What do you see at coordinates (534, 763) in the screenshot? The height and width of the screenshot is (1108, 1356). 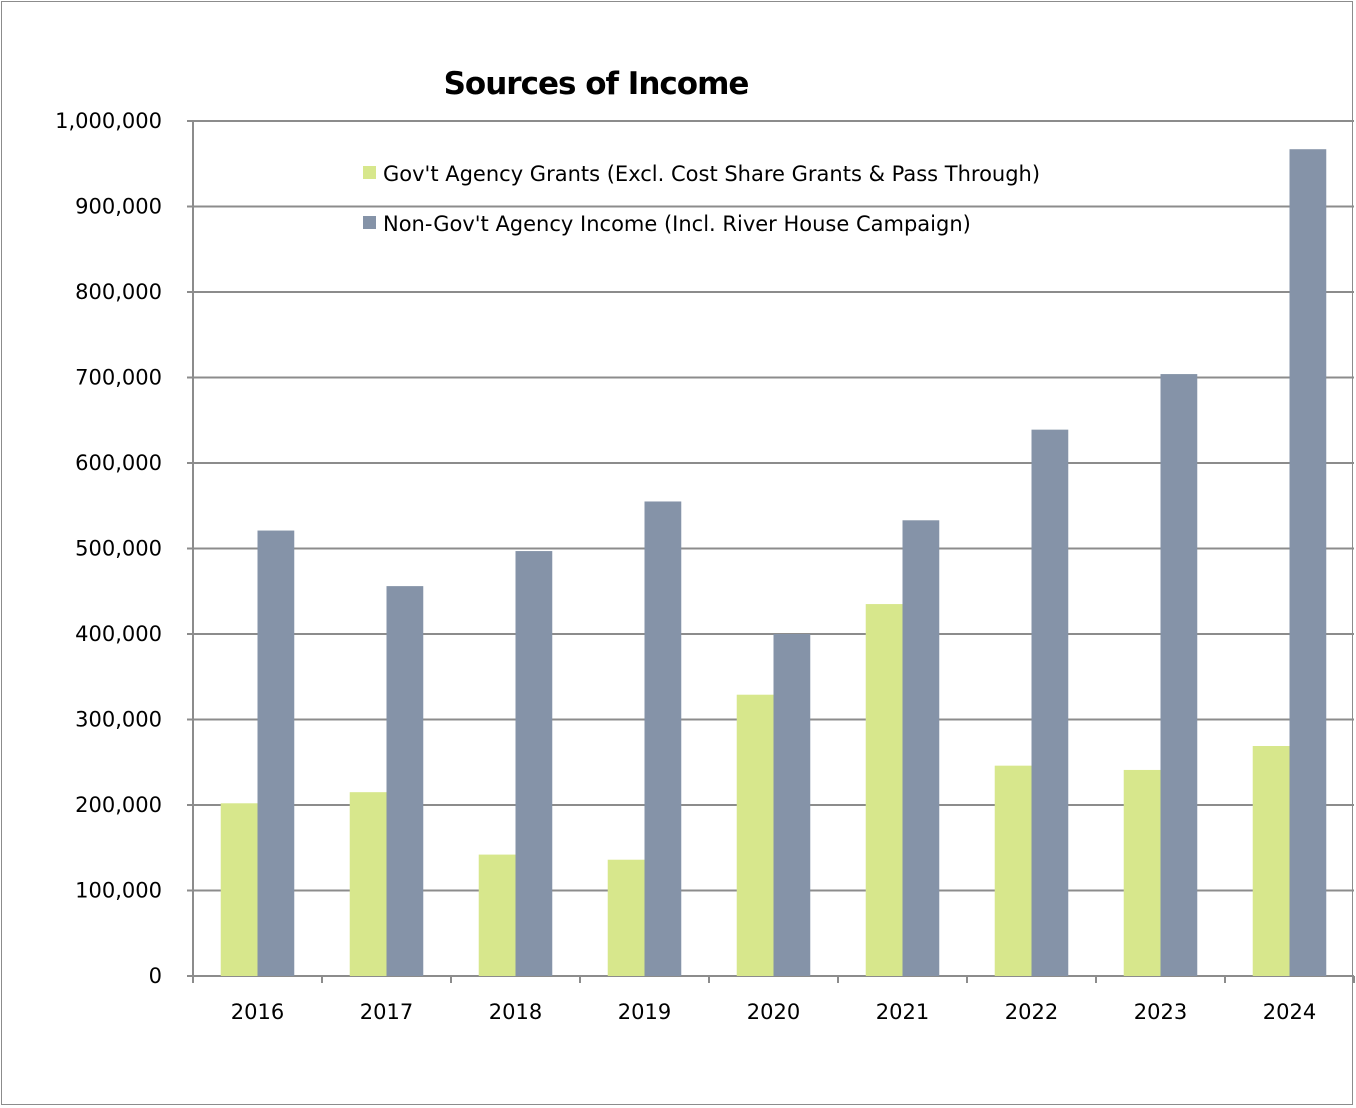 I see `bar-non-govt-income-2018` at bounding box center [534, 763].